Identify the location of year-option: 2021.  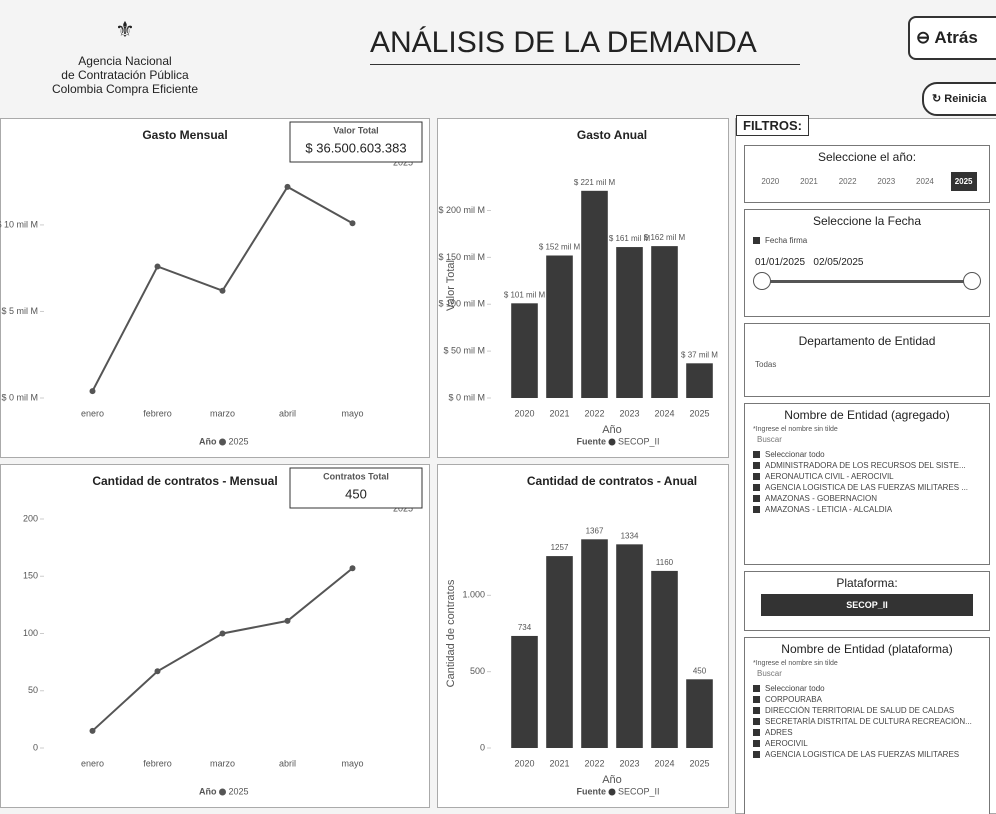
(809, 181).